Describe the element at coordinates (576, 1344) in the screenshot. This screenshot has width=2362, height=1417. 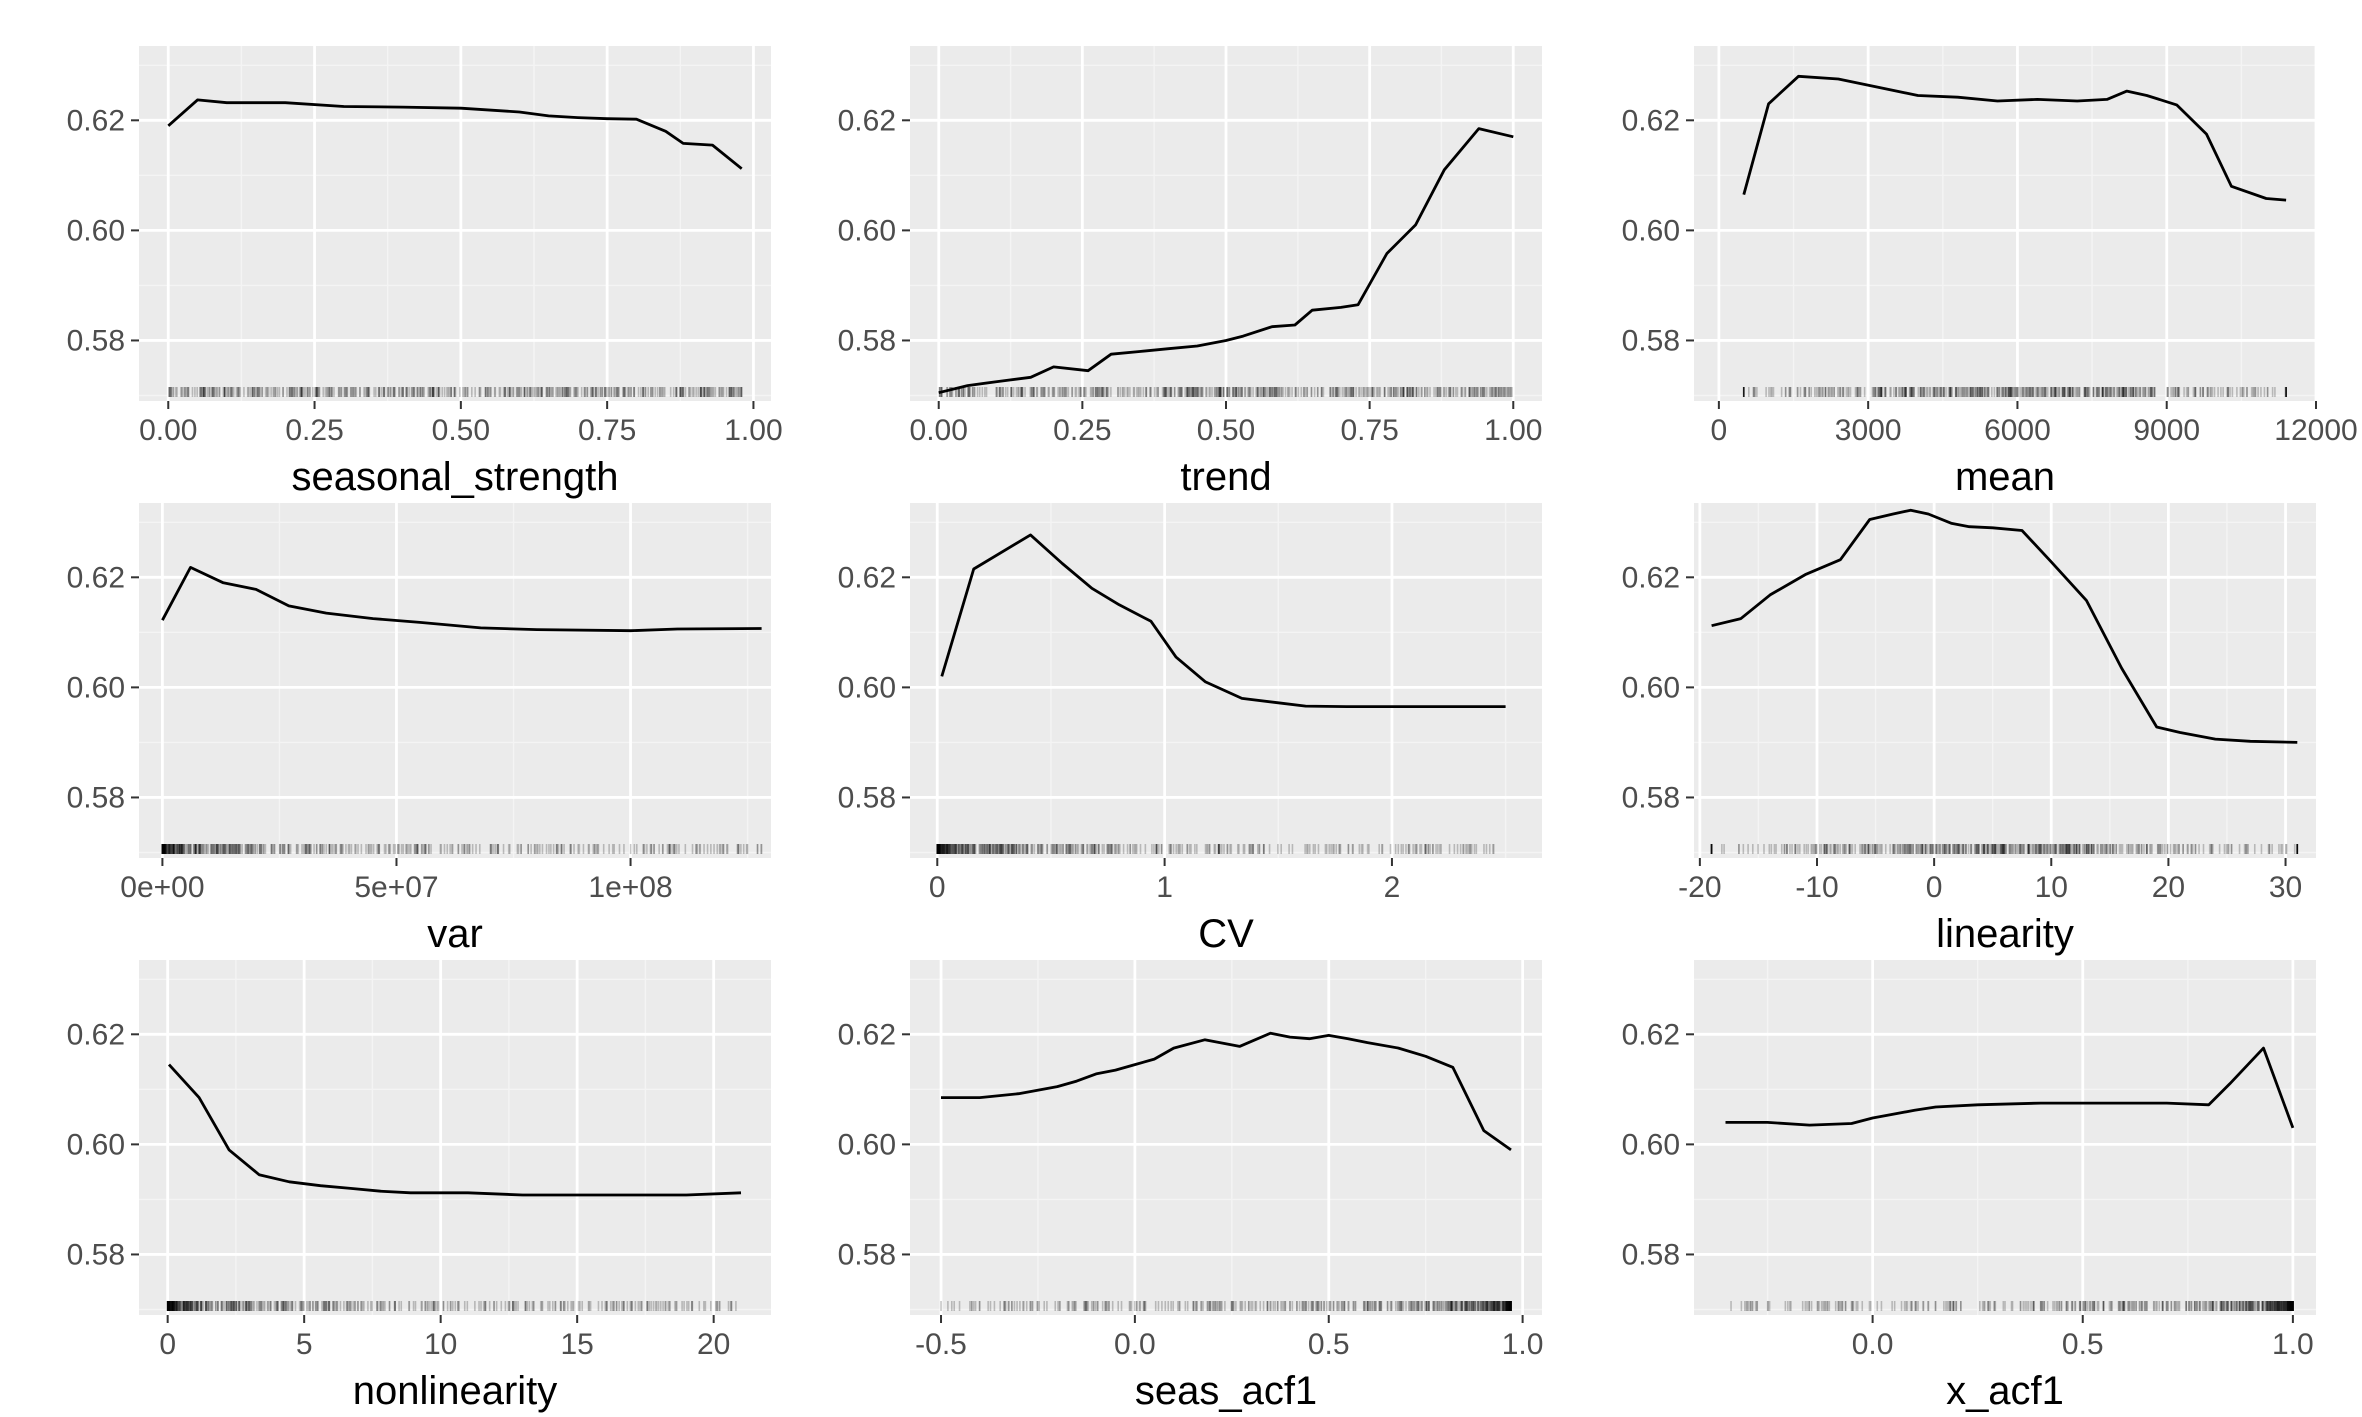
I see `x-tick-label: 15` at that location.